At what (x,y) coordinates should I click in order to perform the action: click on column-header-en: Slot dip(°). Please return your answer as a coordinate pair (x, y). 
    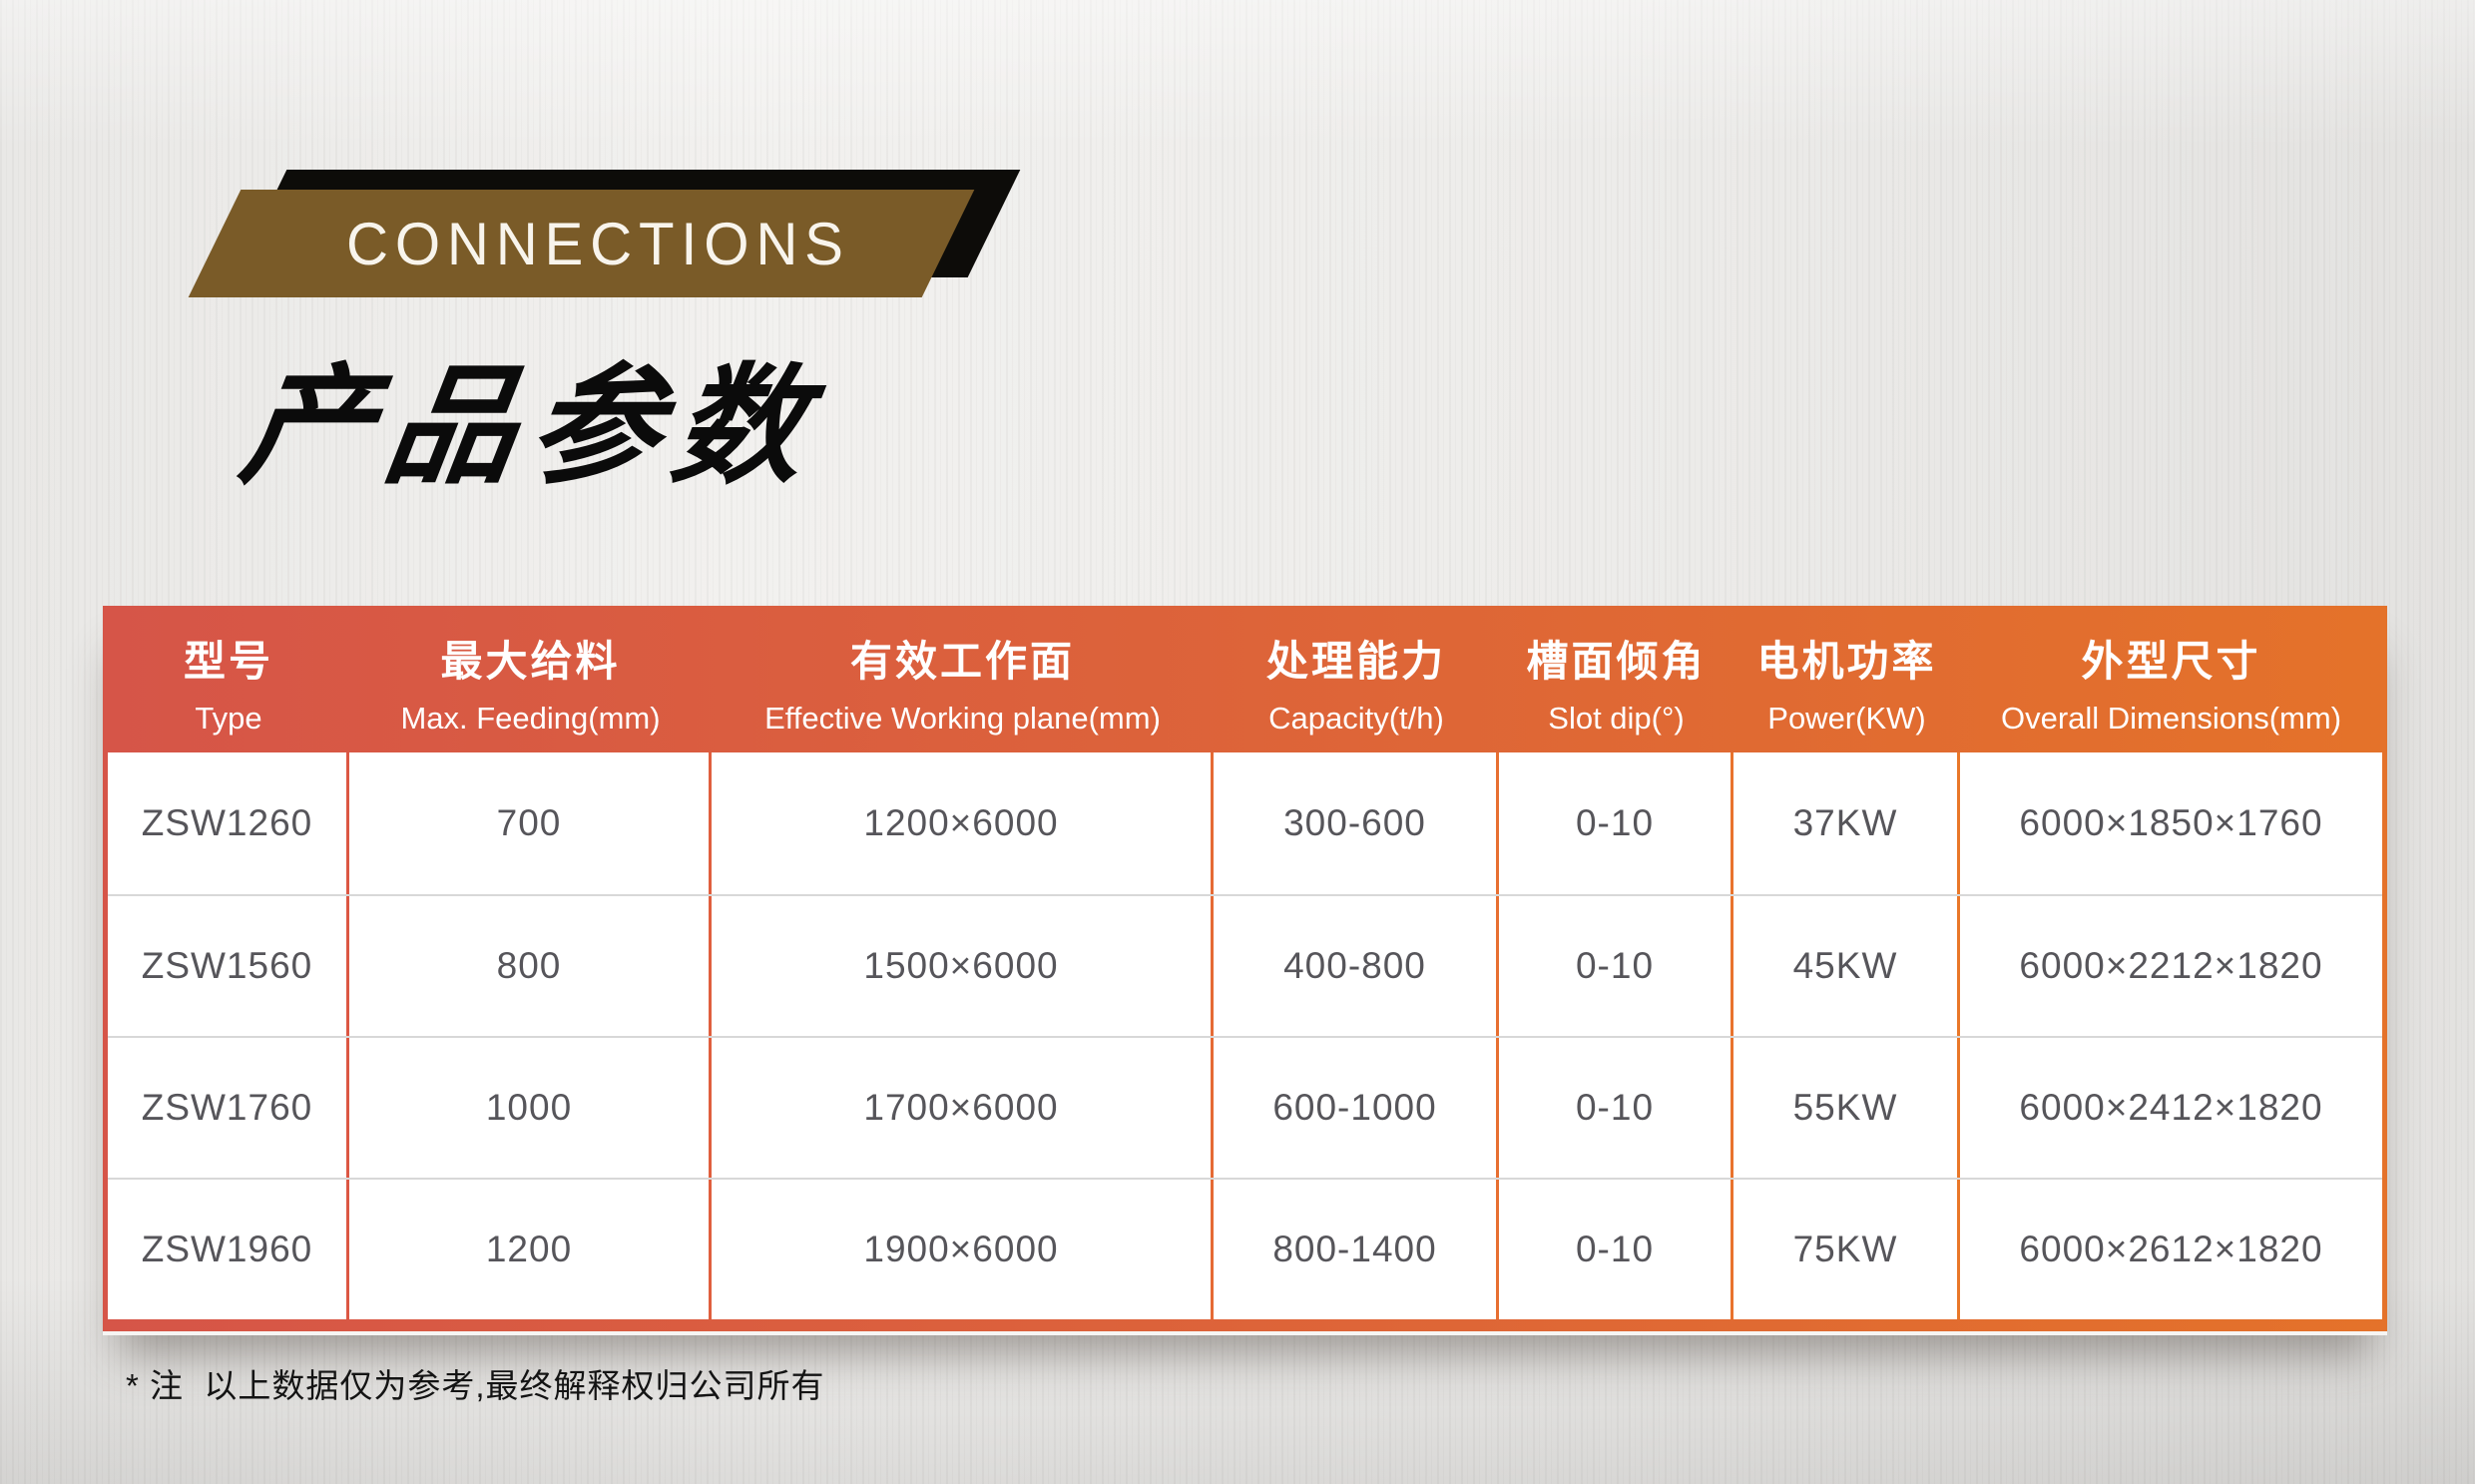
    Looking at the image, I should click on (1616, 718).